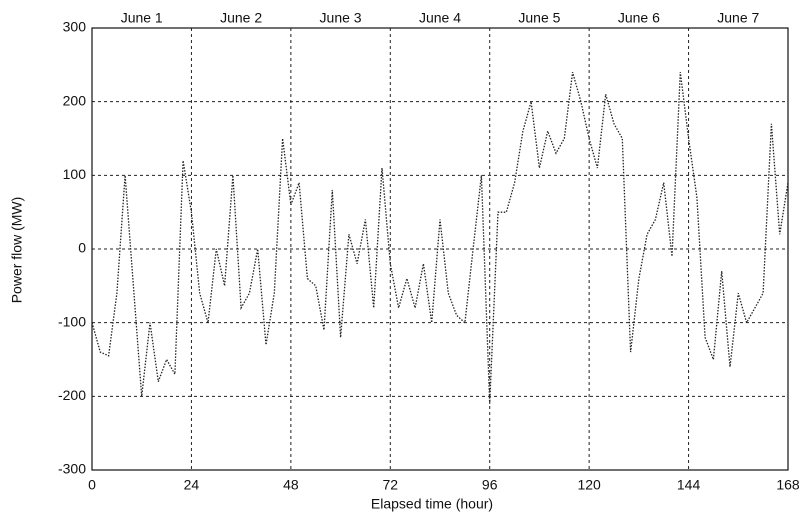 The height and width of the screenshot is (520, 808). Describe the element at coordinates (72, 321) in the screenshot. I see `y-tick-label: -100` at that location.